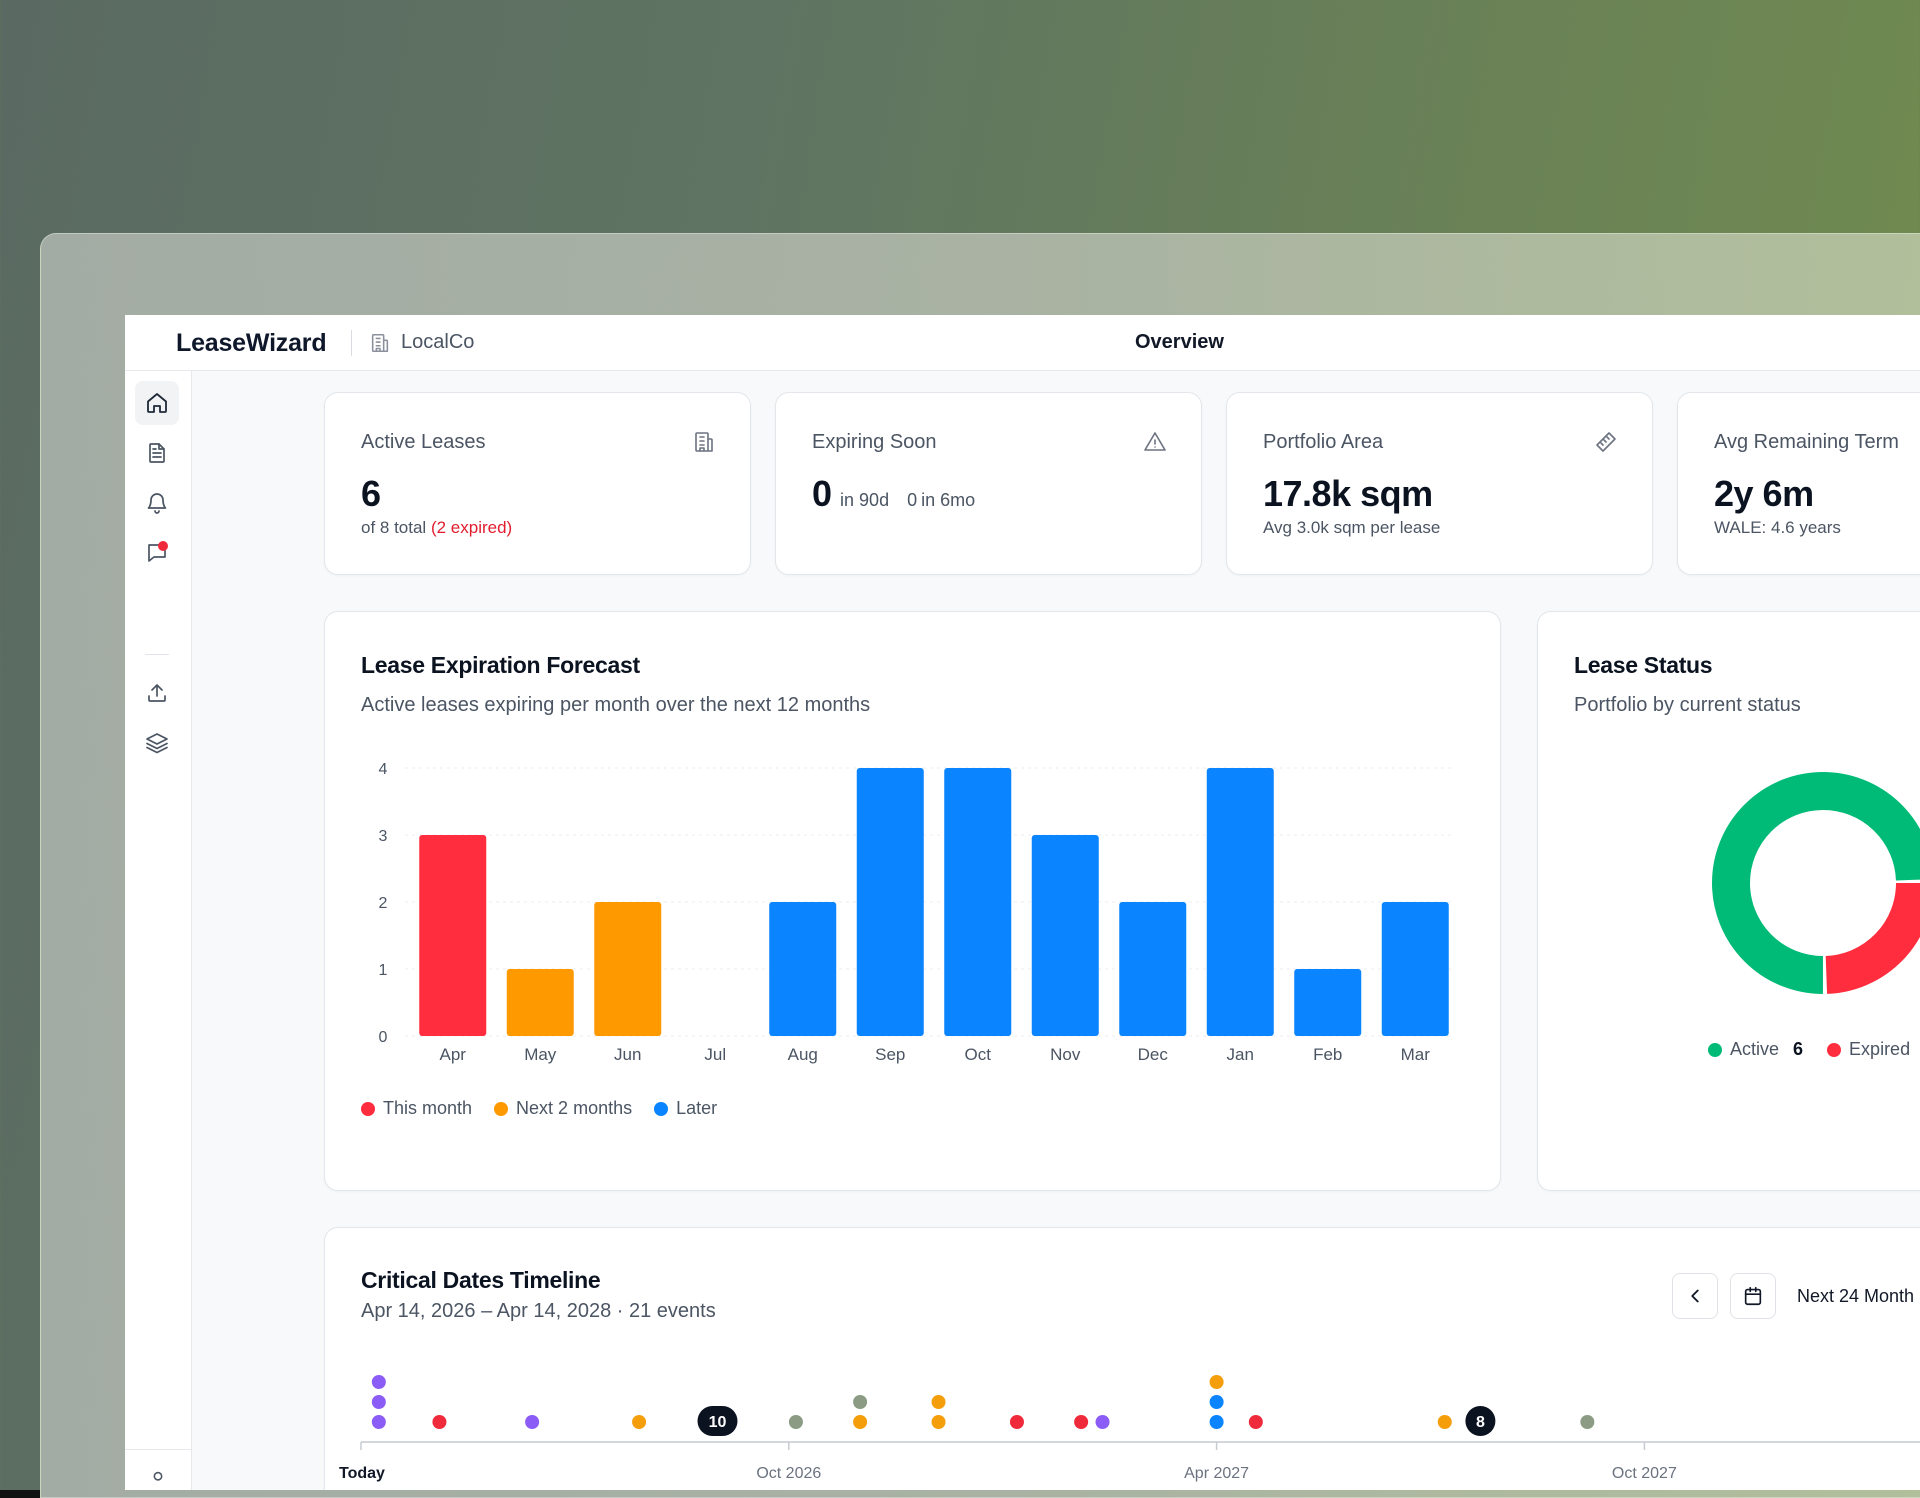  I want to click on top-bar: LeaseWizard LocalCo Overview, so click(1022, 343).